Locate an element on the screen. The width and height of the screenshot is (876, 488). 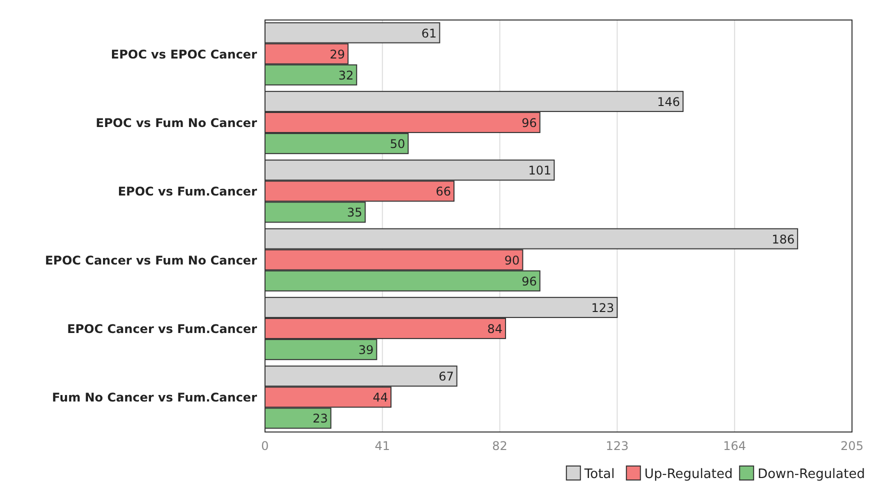
data-label: 186 is located at coordinates (783, 239).